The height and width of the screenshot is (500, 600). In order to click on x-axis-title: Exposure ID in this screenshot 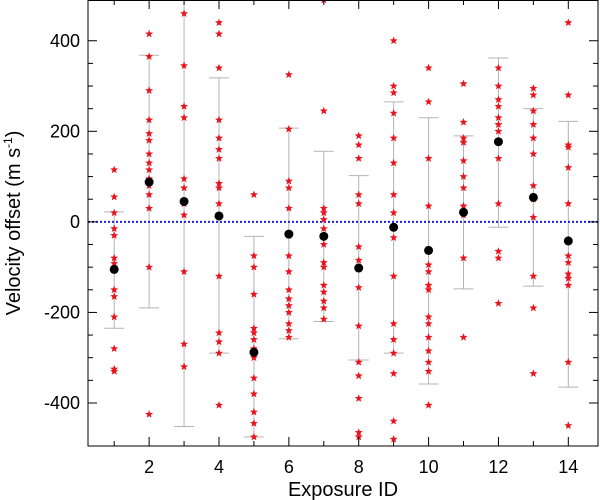, I will do `click(343, 489)`.